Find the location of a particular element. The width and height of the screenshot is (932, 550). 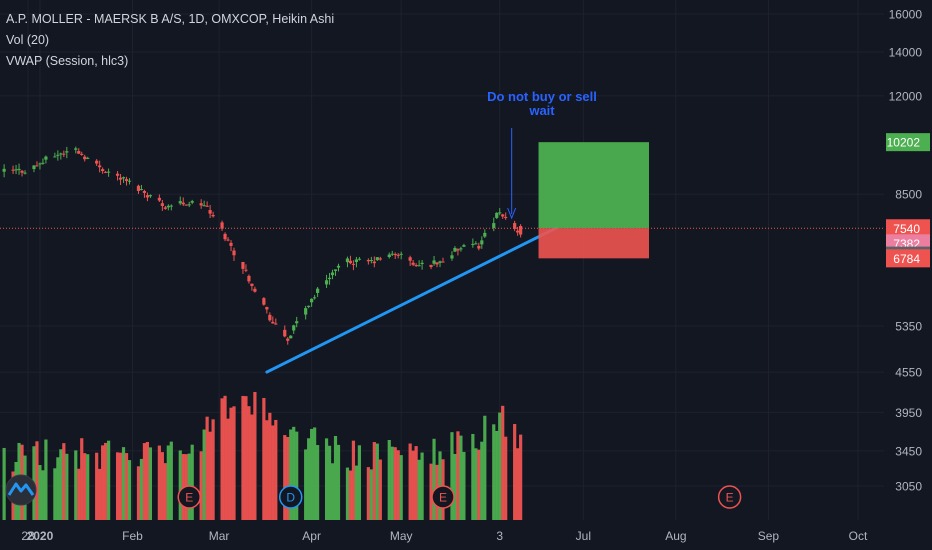

trendline is located at coordinates (411, 300).